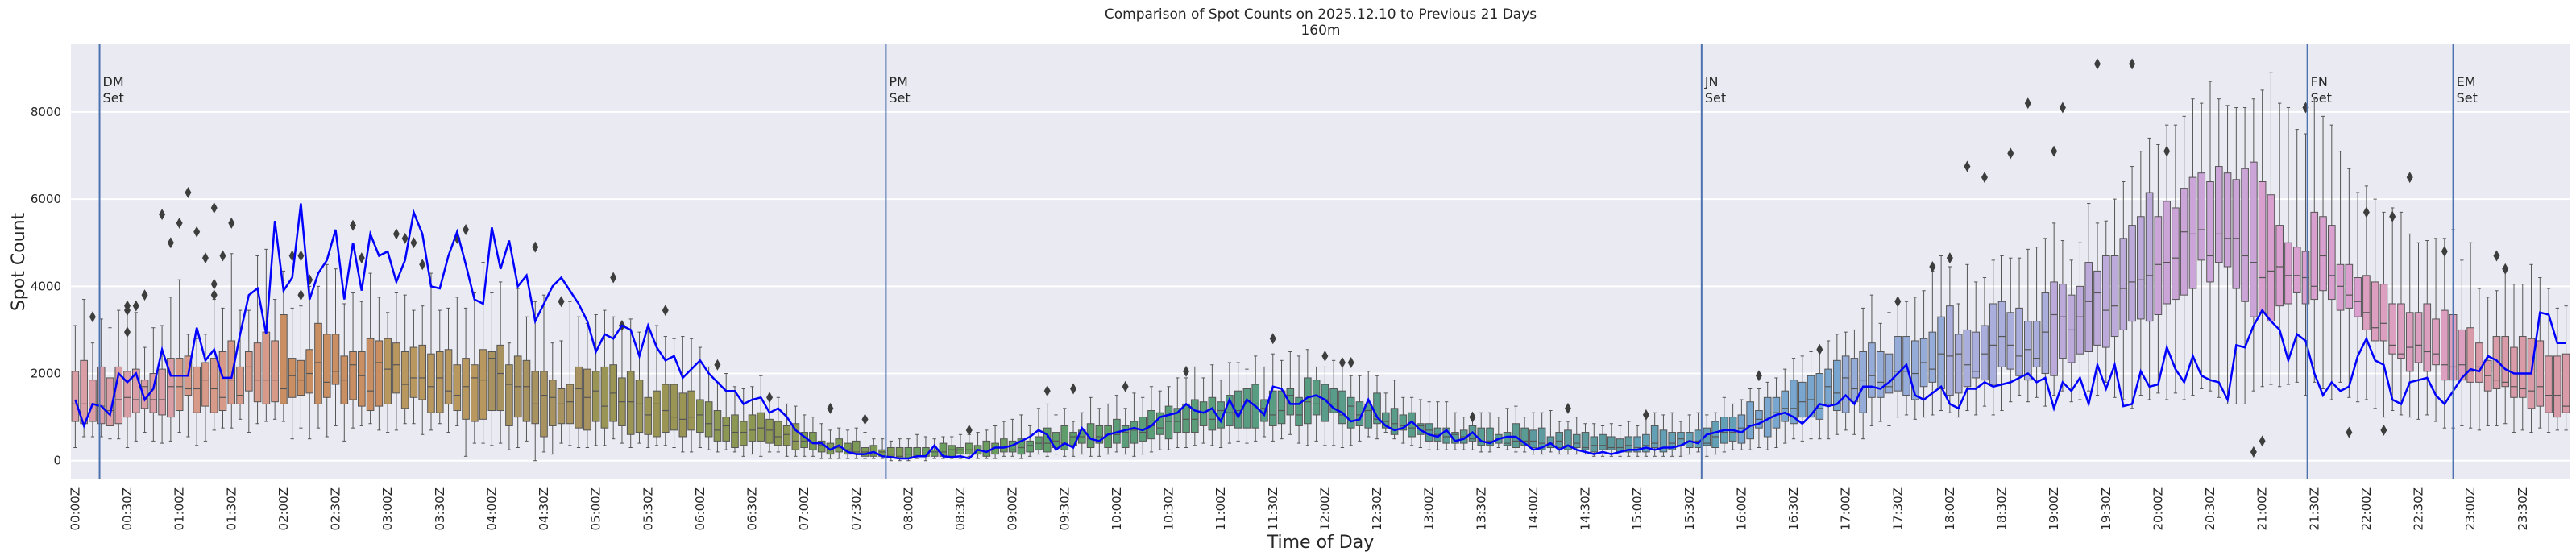 The width and height of the screenshot is (2576, 560). What do you see at coordinates (57, 461) in the screenshot?
I see `y-tick-label: 0` at bounding box center [57, 461].